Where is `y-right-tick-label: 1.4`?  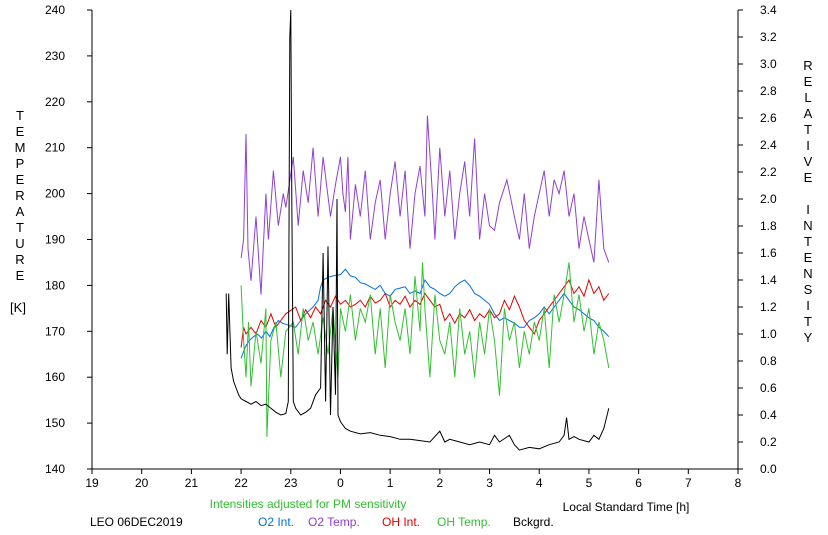 y-right-tick-label: 1.4 is located at coordinates (768, 280).